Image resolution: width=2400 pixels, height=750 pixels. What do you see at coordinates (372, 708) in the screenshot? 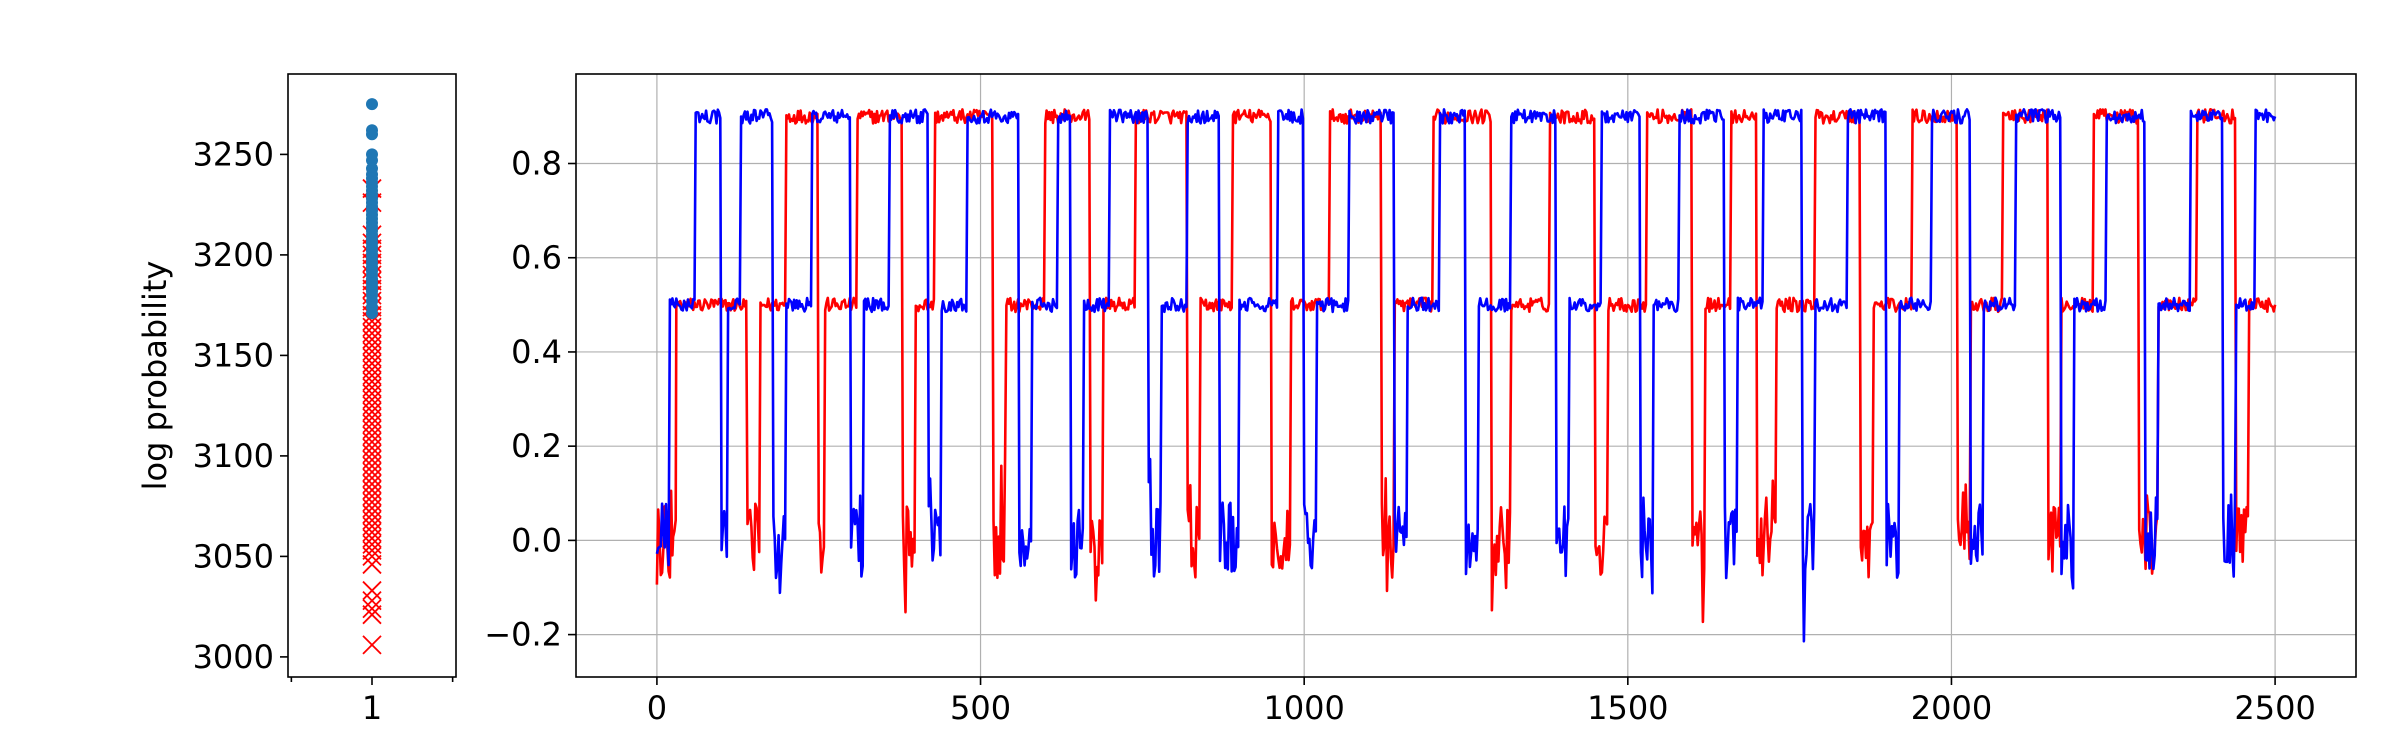
I see `x-tick-label: 1` at bounding box center [372, 708].